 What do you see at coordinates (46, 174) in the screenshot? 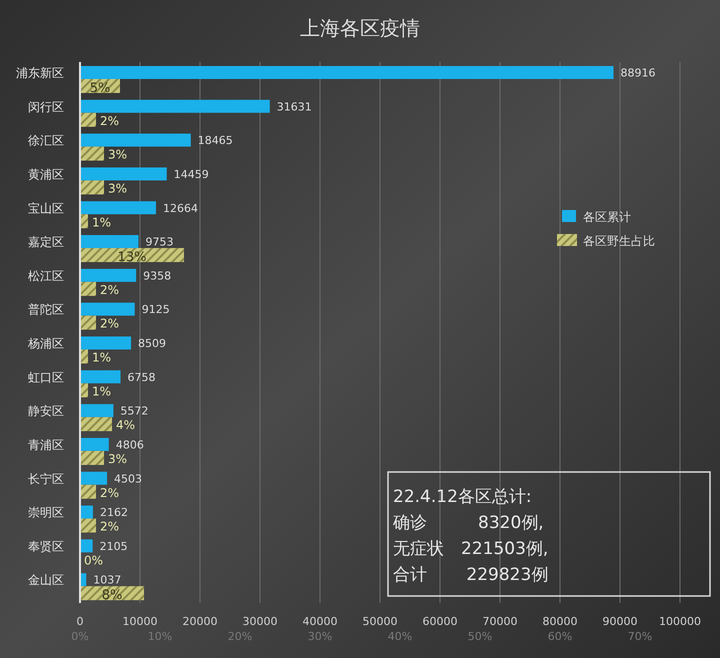
I see `y-tick-label: 黄浦区` at bounding box center [46, 174].